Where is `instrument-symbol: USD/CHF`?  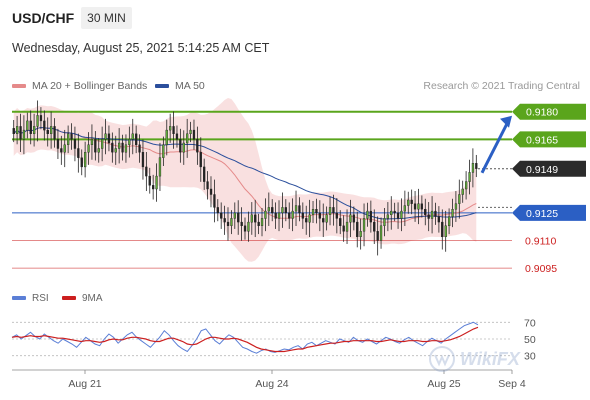 instrument-symbol: USD/CHF is located at coordinates (43, 18).